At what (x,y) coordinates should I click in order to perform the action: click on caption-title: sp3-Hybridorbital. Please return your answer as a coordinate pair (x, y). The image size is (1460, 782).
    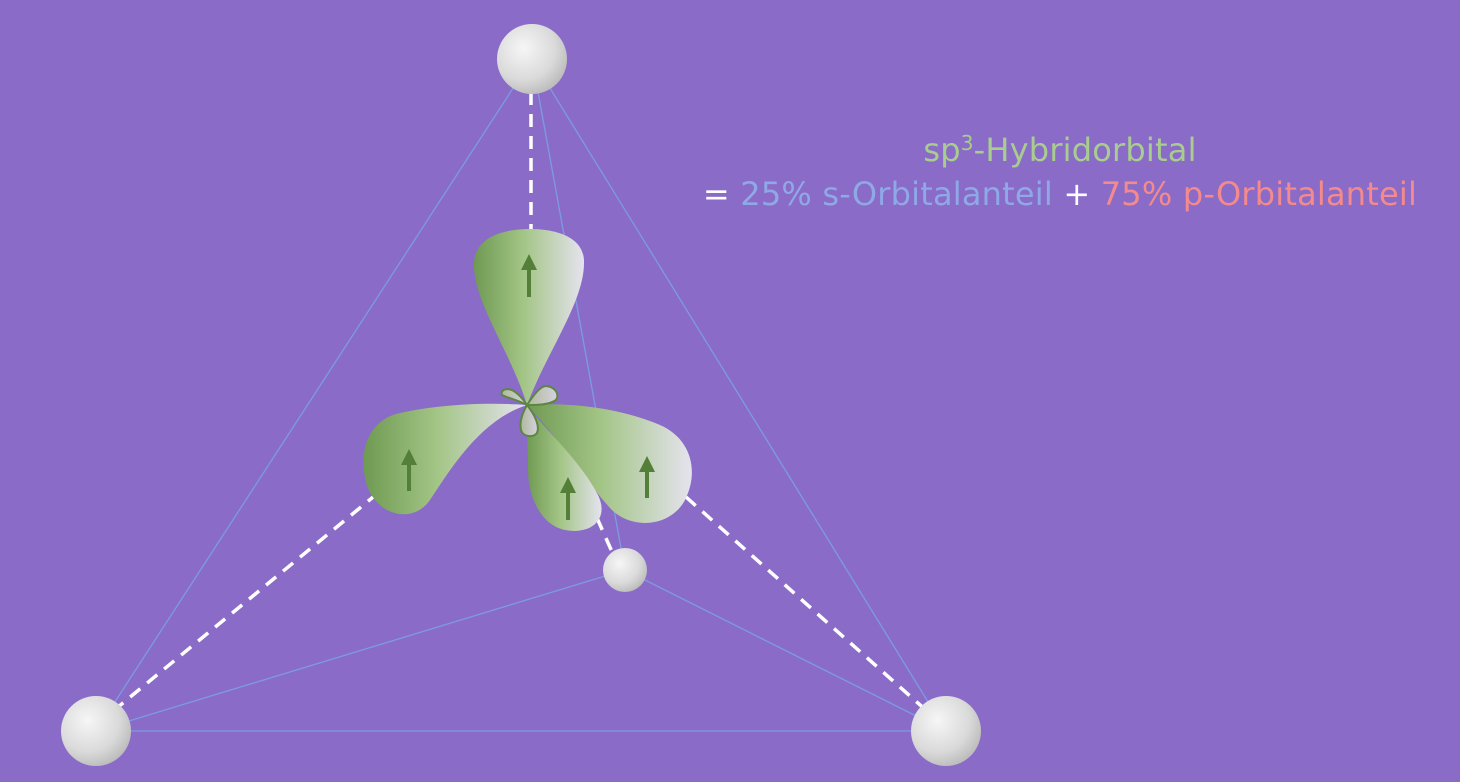
    Looking at the image, I should click on (1060, 150).